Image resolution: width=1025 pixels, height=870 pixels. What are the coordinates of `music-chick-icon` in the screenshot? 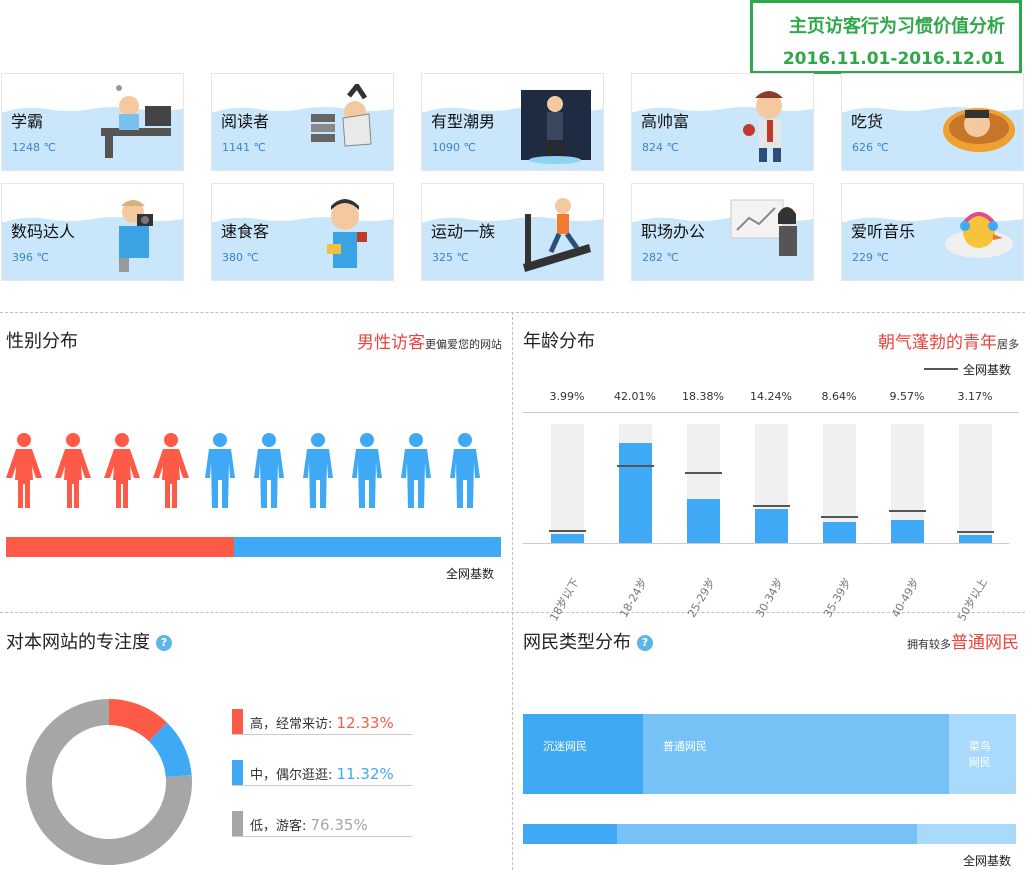 It's located at (978, 234).